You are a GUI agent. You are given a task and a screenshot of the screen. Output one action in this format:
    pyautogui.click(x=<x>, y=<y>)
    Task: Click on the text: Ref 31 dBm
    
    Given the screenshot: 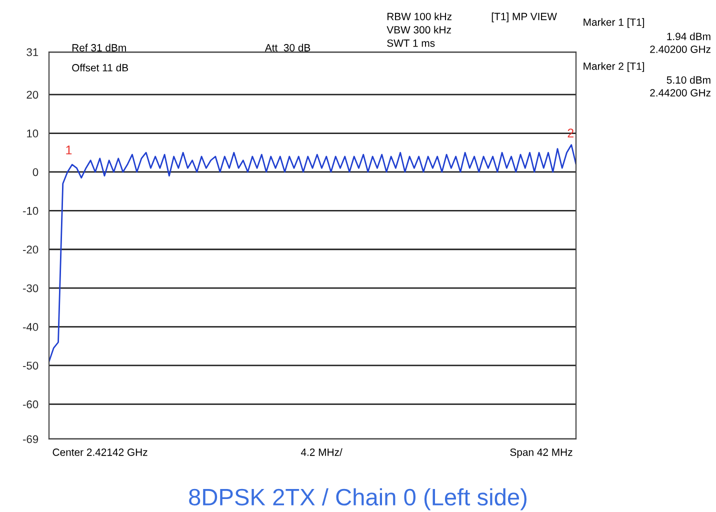 What is the action you would take?
    pyautogui.click(x=99, y=48)
    